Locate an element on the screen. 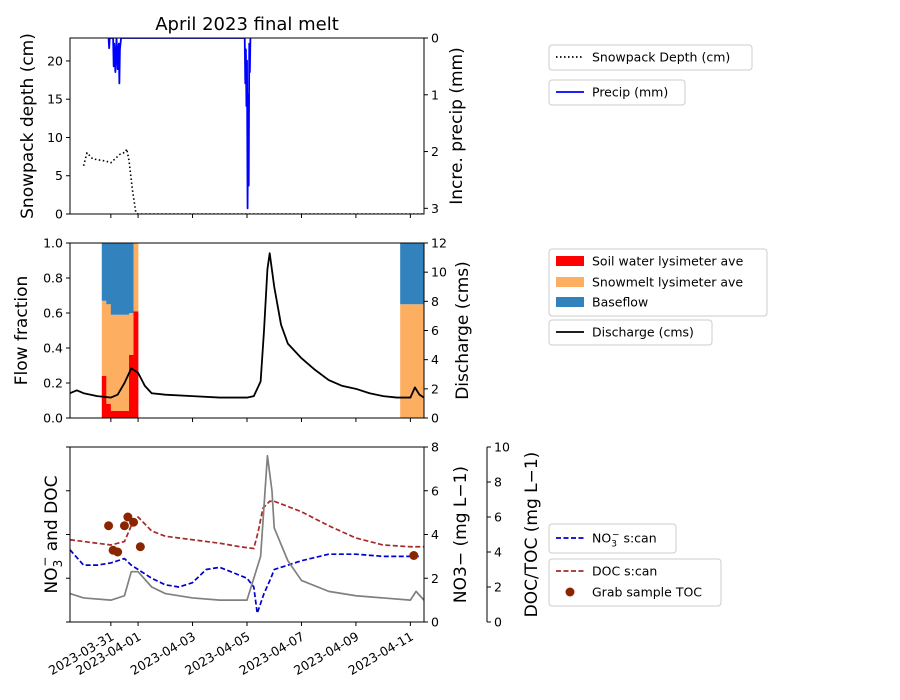  legend-discharge-label: Discharge (cms) is located at coordinates (643, 332).